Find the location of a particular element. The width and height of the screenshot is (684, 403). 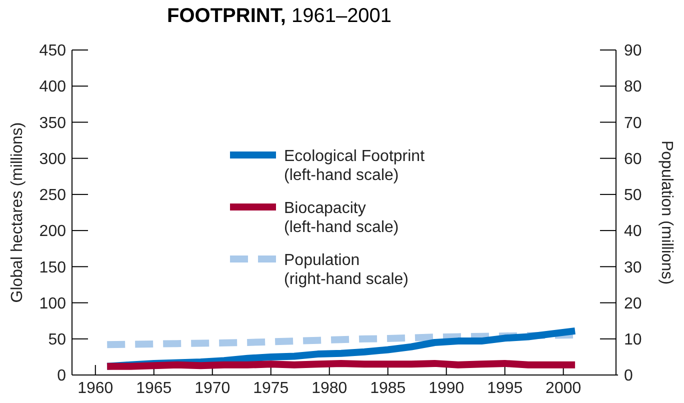

y-tick-label: 50 is located at coordinates (57, 339).